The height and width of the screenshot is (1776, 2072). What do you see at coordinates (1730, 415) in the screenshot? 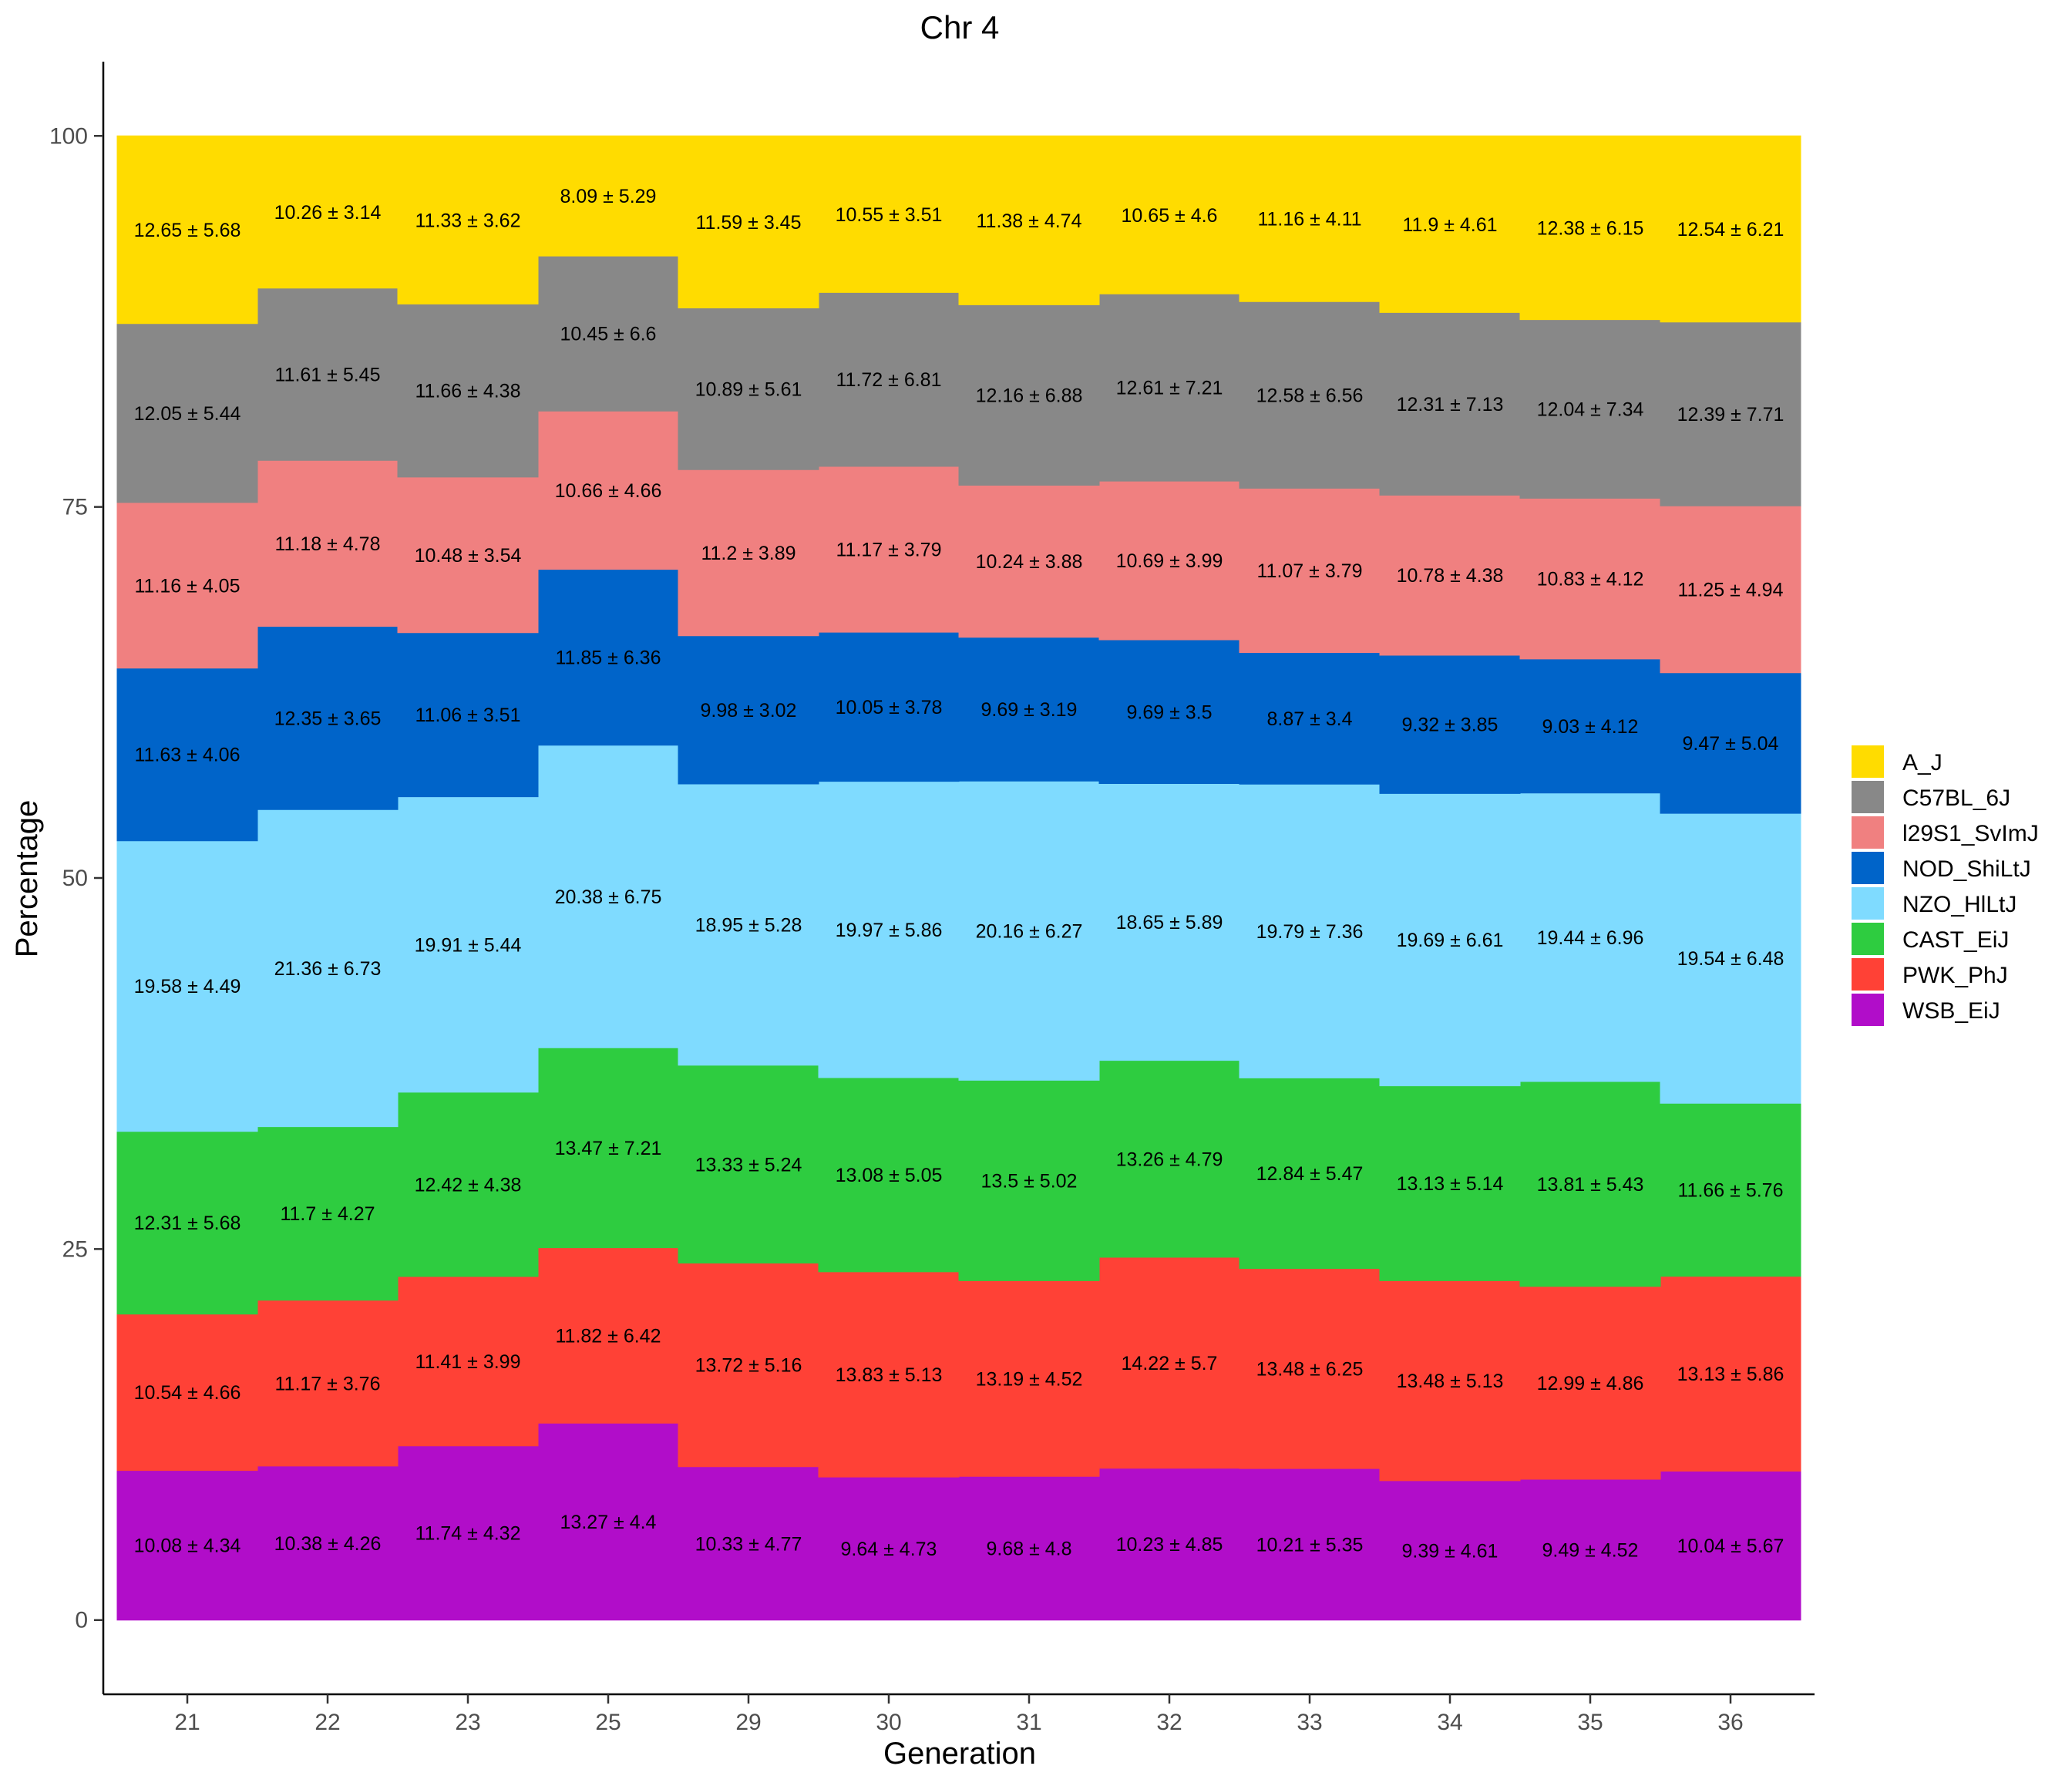
I see `segment-label-C57BL_6J-36: 12.39 ± 7.71` at bounding box center [1730, 415].